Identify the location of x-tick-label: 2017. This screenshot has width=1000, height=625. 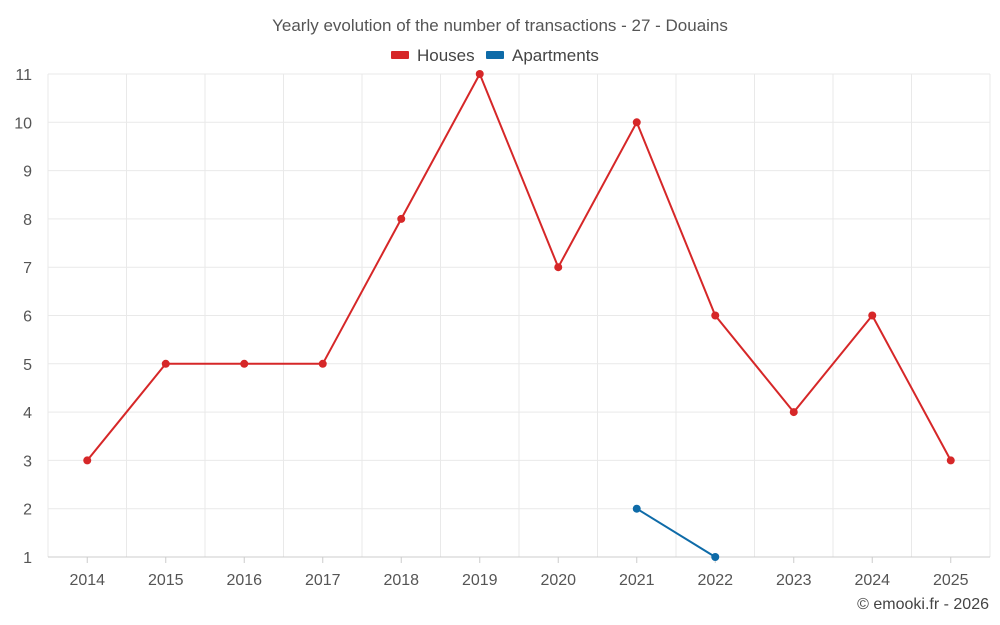
(323, 580).